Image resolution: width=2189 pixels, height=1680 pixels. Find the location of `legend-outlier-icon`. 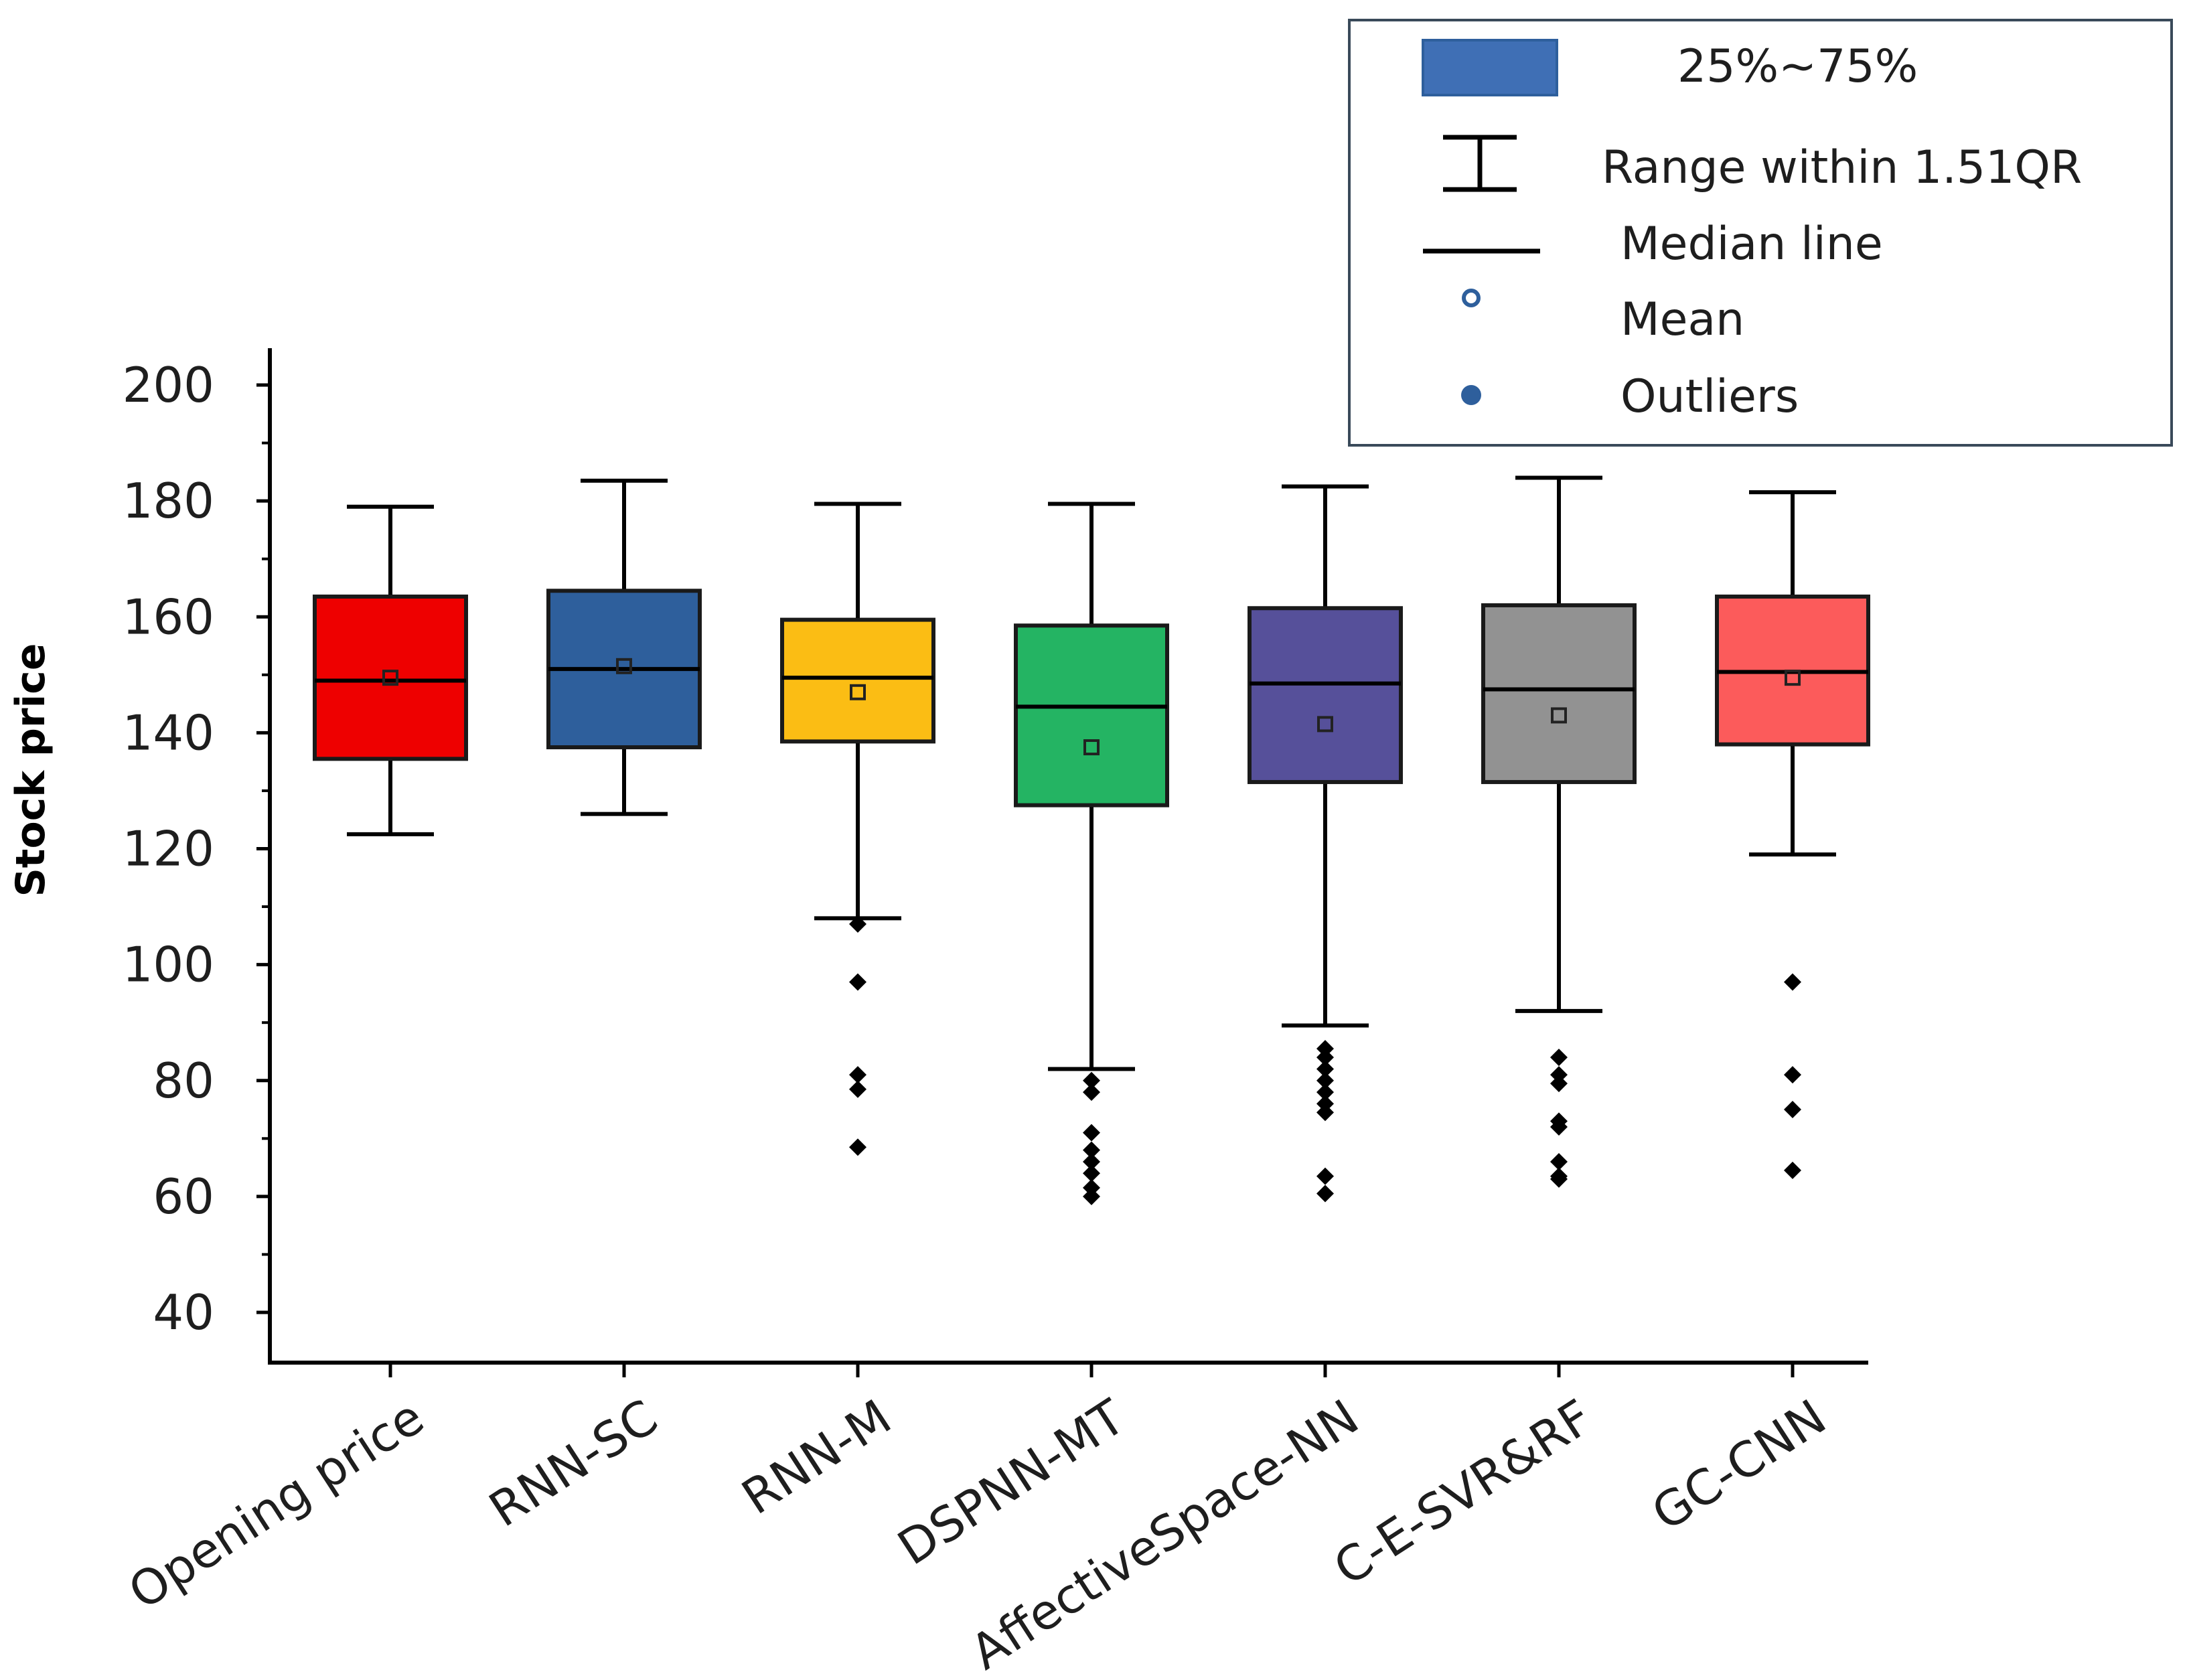

legend-outlier-icon is located at coordinates (1471, 395).